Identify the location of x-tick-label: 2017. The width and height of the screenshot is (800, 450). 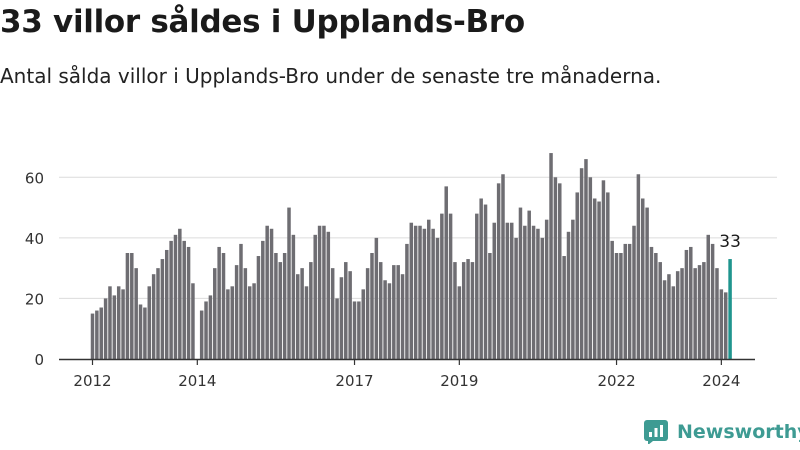
(354, 381).